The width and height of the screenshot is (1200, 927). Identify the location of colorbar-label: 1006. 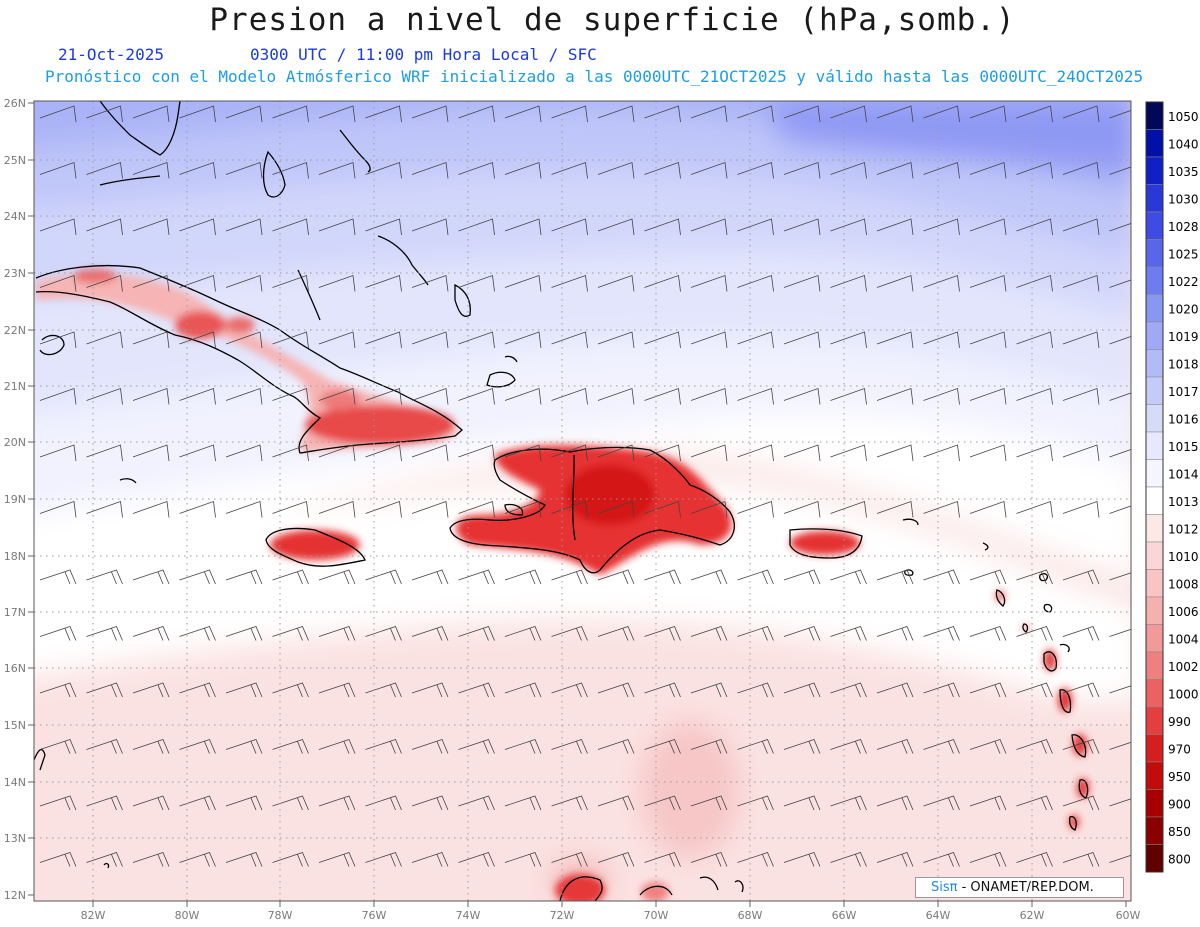
(1183, 612).